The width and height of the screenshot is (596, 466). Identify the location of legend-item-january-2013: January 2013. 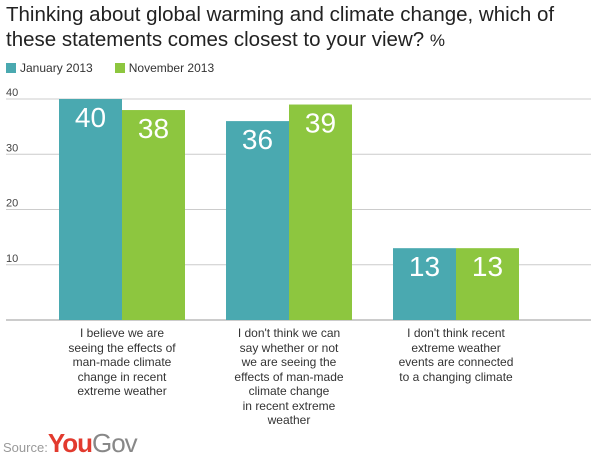
(49, 68).